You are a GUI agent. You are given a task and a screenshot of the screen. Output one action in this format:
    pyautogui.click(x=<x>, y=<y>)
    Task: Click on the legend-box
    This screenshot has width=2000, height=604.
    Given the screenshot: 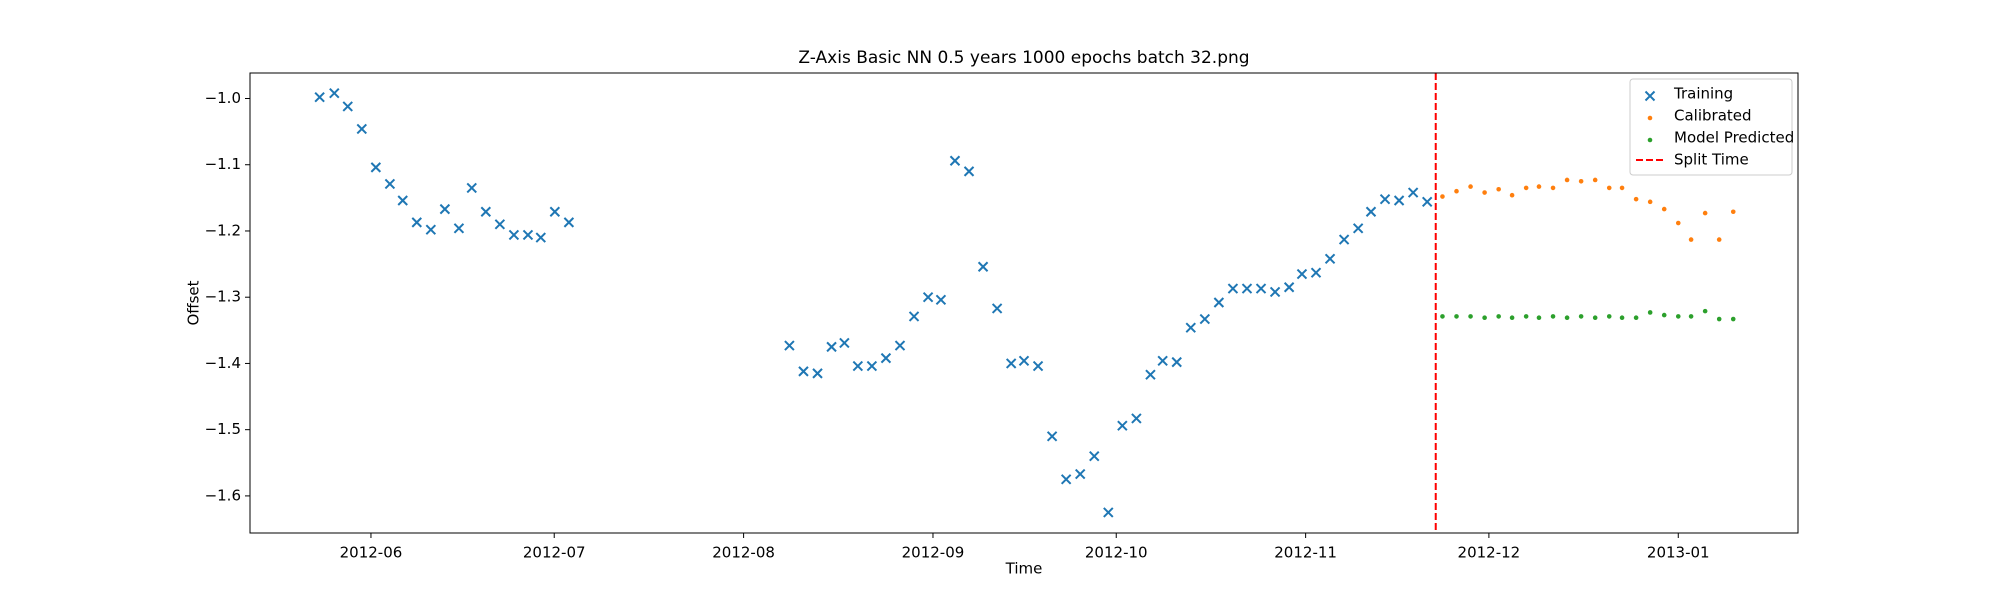 What is the action you would take?
    pyautogui.click(x=1711, y=127)
    